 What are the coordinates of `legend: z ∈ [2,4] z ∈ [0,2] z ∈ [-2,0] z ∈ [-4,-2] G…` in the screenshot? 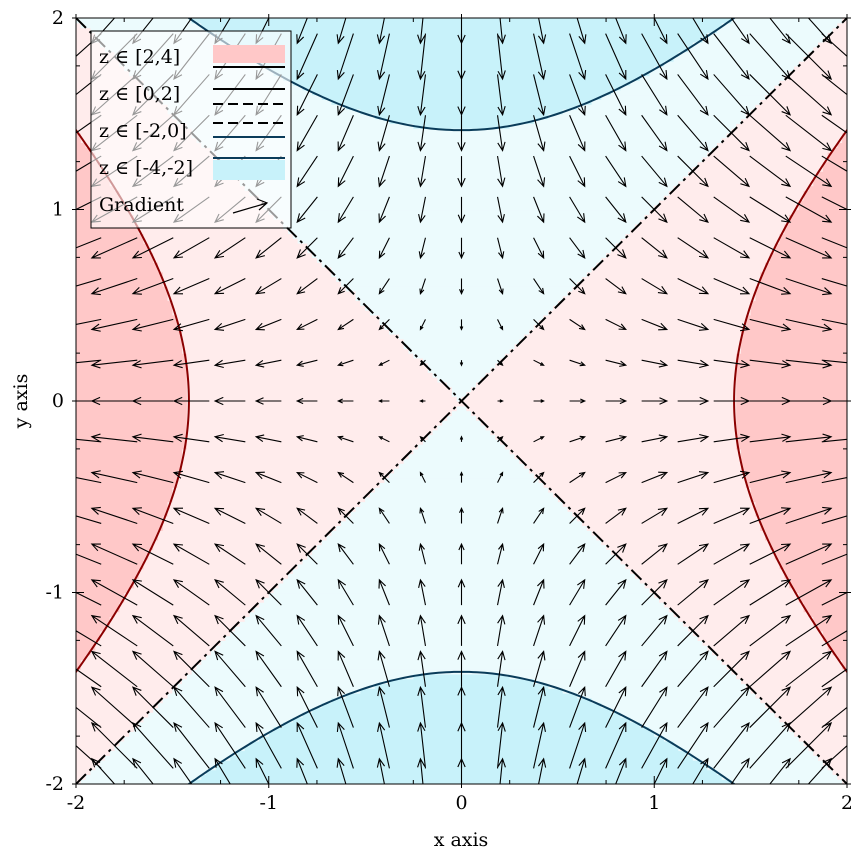 It's located at (191, 129).